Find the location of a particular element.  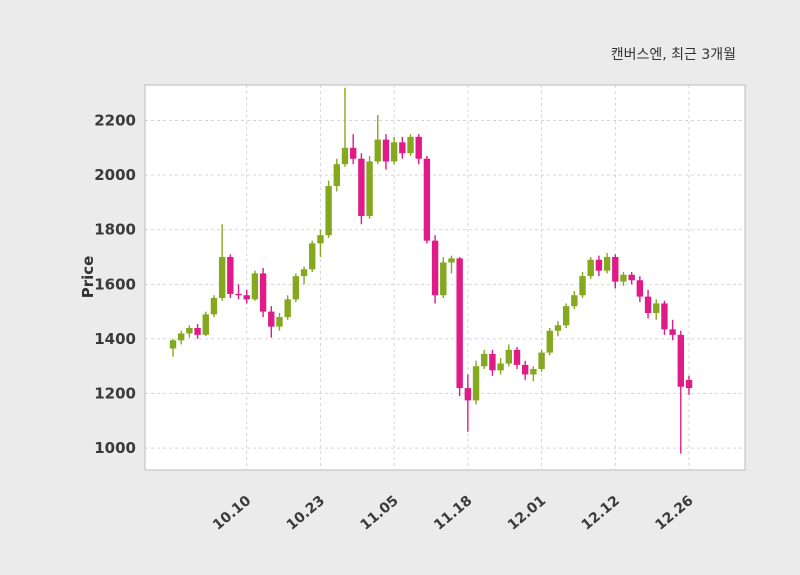

y-axis-label: Price is located at coordinates (88, 277).